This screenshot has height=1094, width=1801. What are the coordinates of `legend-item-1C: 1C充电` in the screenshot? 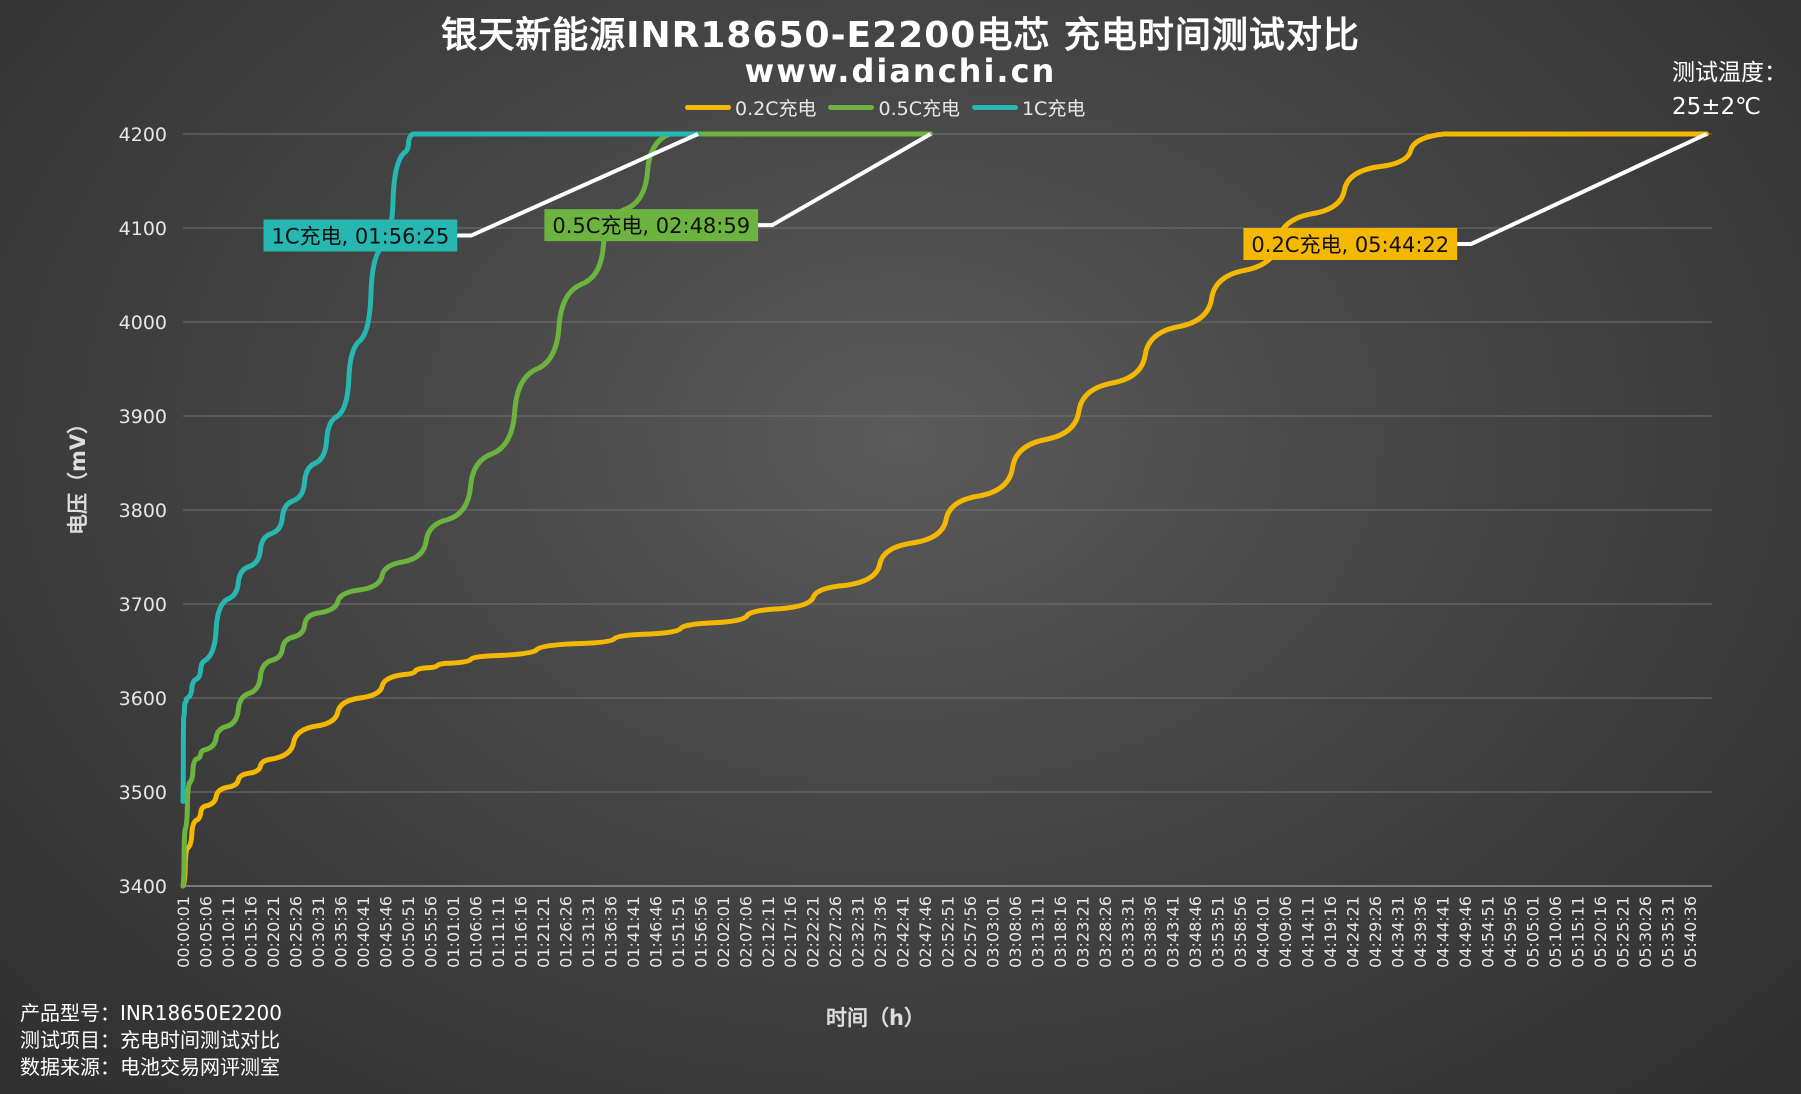 It's located at (1028, 107).